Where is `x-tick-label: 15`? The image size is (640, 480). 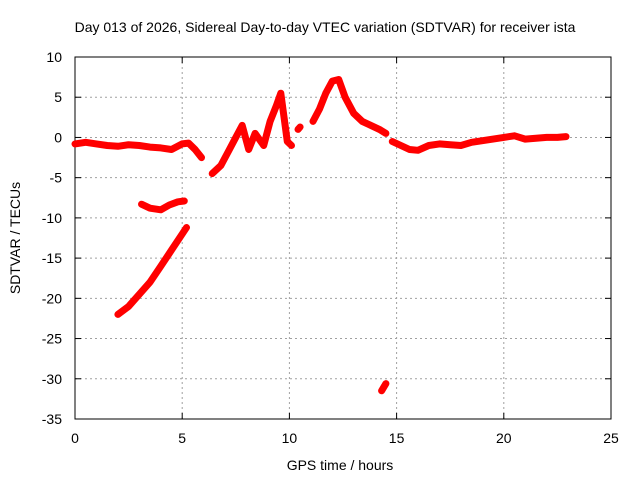
x-tick-label: 15 is located at coordinates (397, 438).